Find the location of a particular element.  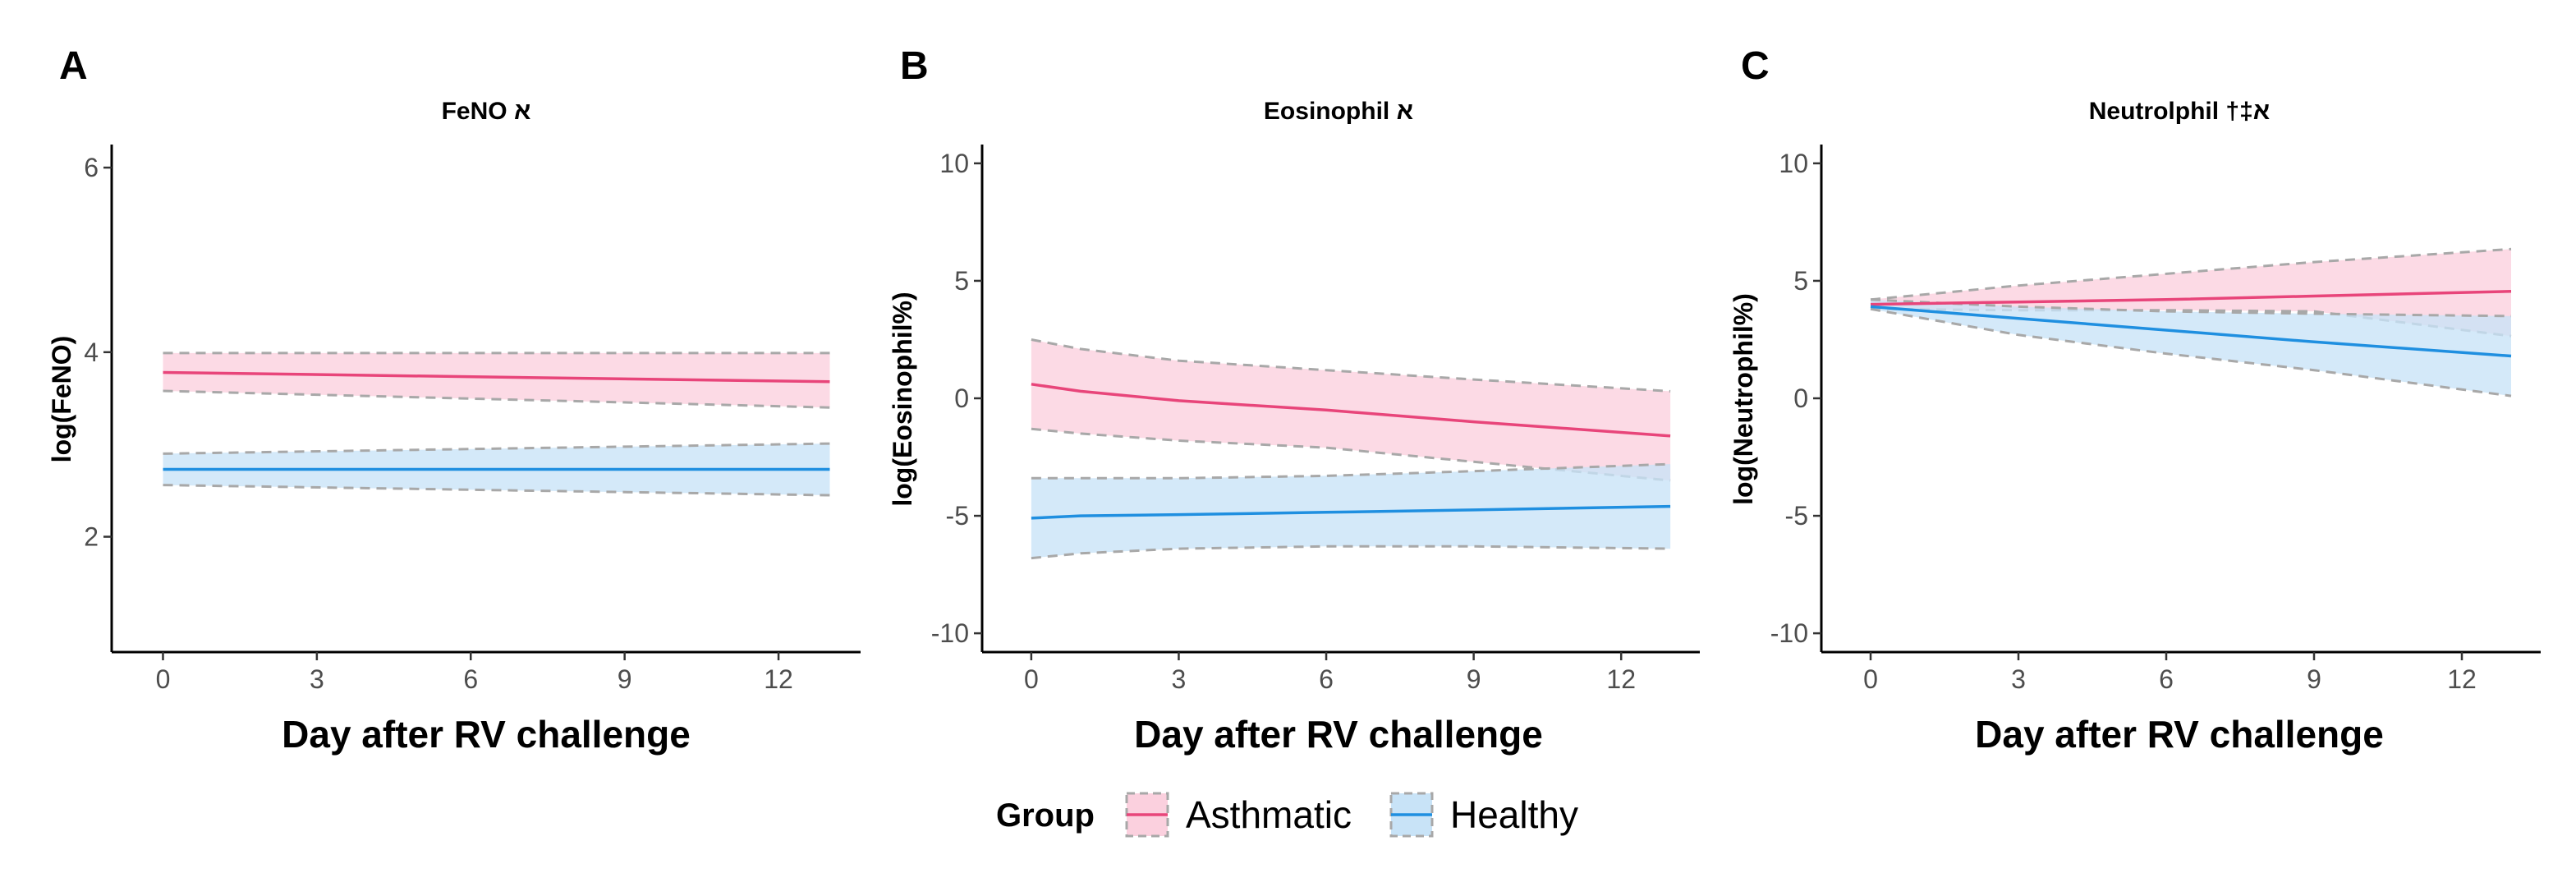

ci-lower-b-asthmatic is located at coordinates (1351, 454).